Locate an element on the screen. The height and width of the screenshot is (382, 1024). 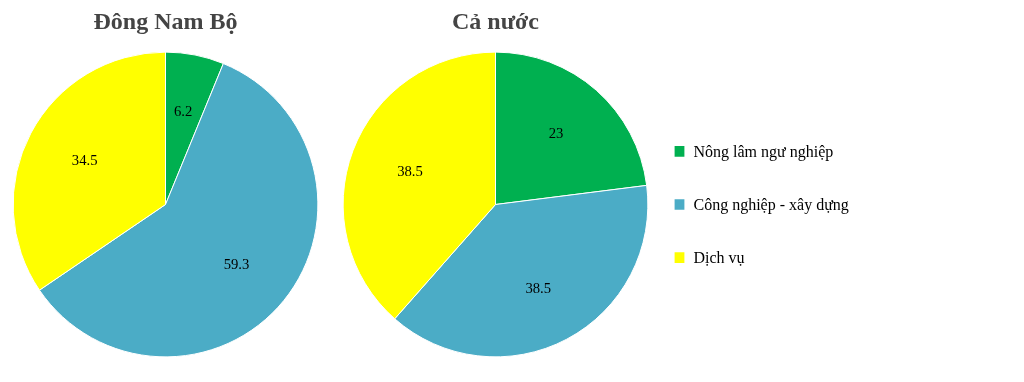
legend-label: Nông lâm ngư nghiệp is located at coordinates (763, 151).